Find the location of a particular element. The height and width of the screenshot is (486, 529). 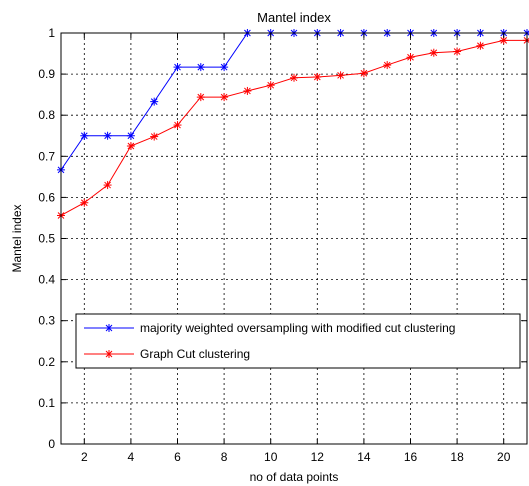

y-tick-label: 0.1 is located at coordinates (46, 403).